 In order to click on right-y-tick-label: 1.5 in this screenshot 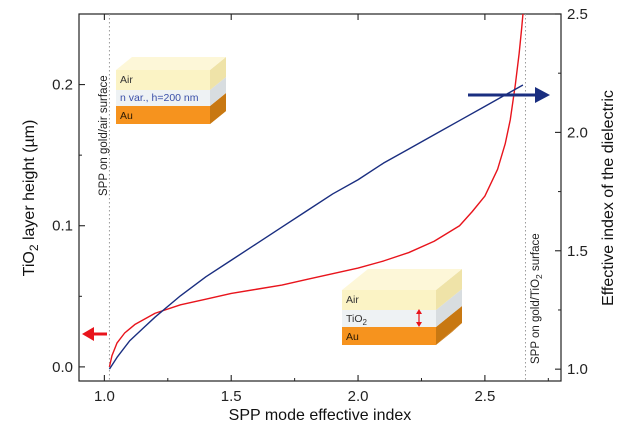, I will do `click(577, 251)`.